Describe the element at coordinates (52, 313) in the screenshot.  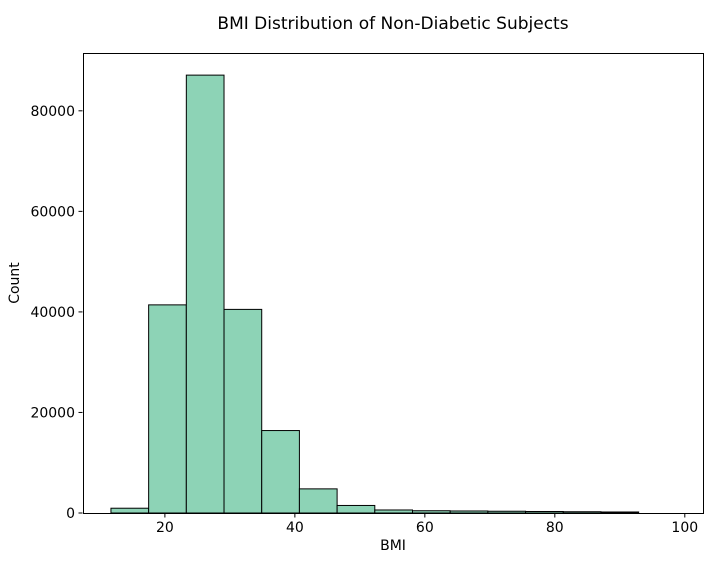
I see `y-tick-label: 40000` at that location.